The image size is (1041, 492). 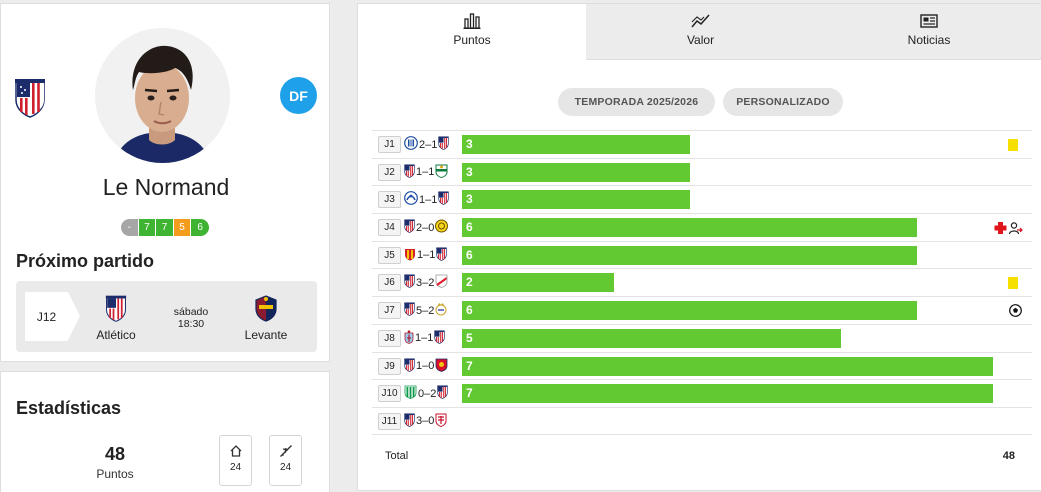 I want to click on form-cell: 5, so click(x=182, y=227).